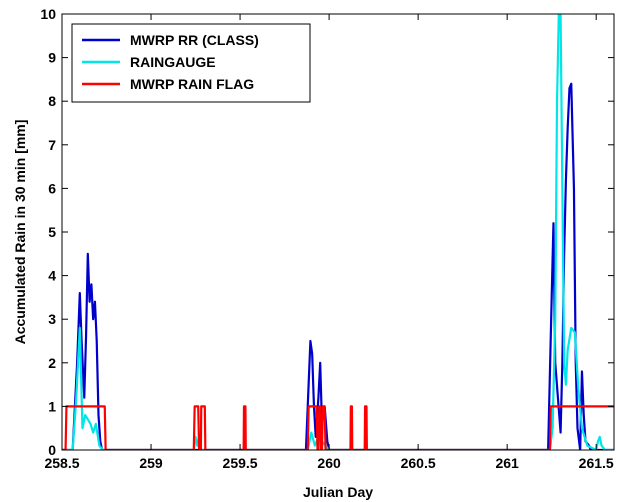  I want to click on legend-label: RAINGAUGE, so click(173, 62).